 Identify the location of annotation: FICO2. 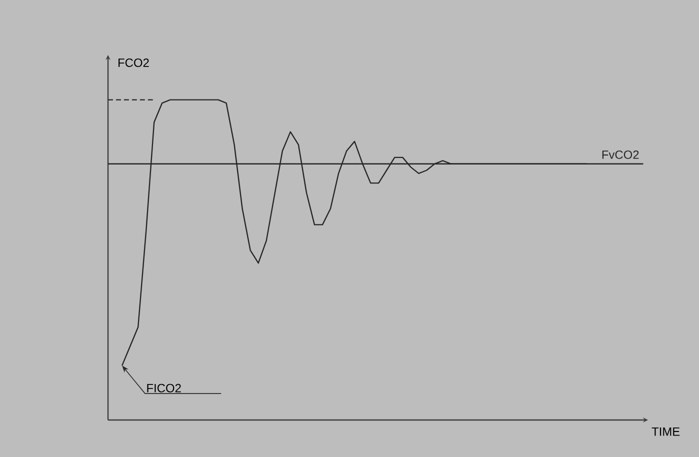
(164, 388).